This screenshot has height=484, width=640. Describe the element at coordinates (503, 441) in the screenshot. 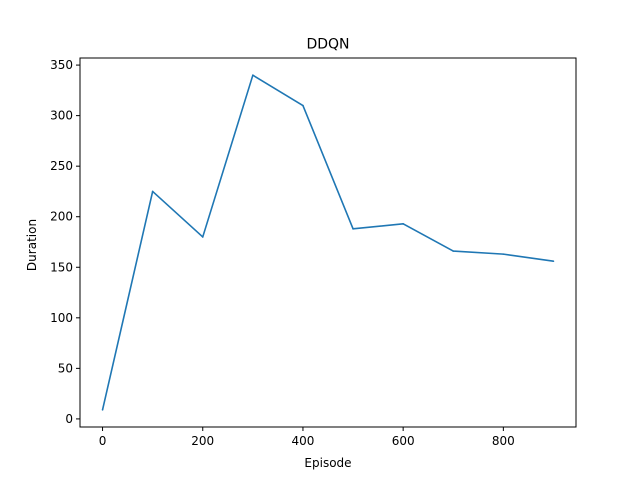

I see `x-tick-label: 800` at that location.